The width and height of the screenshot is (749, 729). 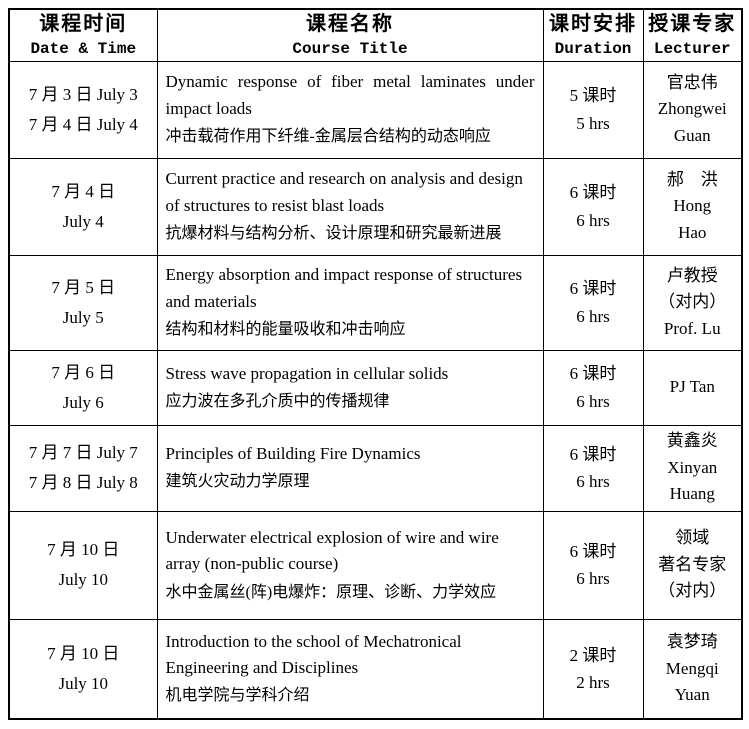 I want to click on header-lecturer-zh: 授课专家, so click(x=692, y=23).